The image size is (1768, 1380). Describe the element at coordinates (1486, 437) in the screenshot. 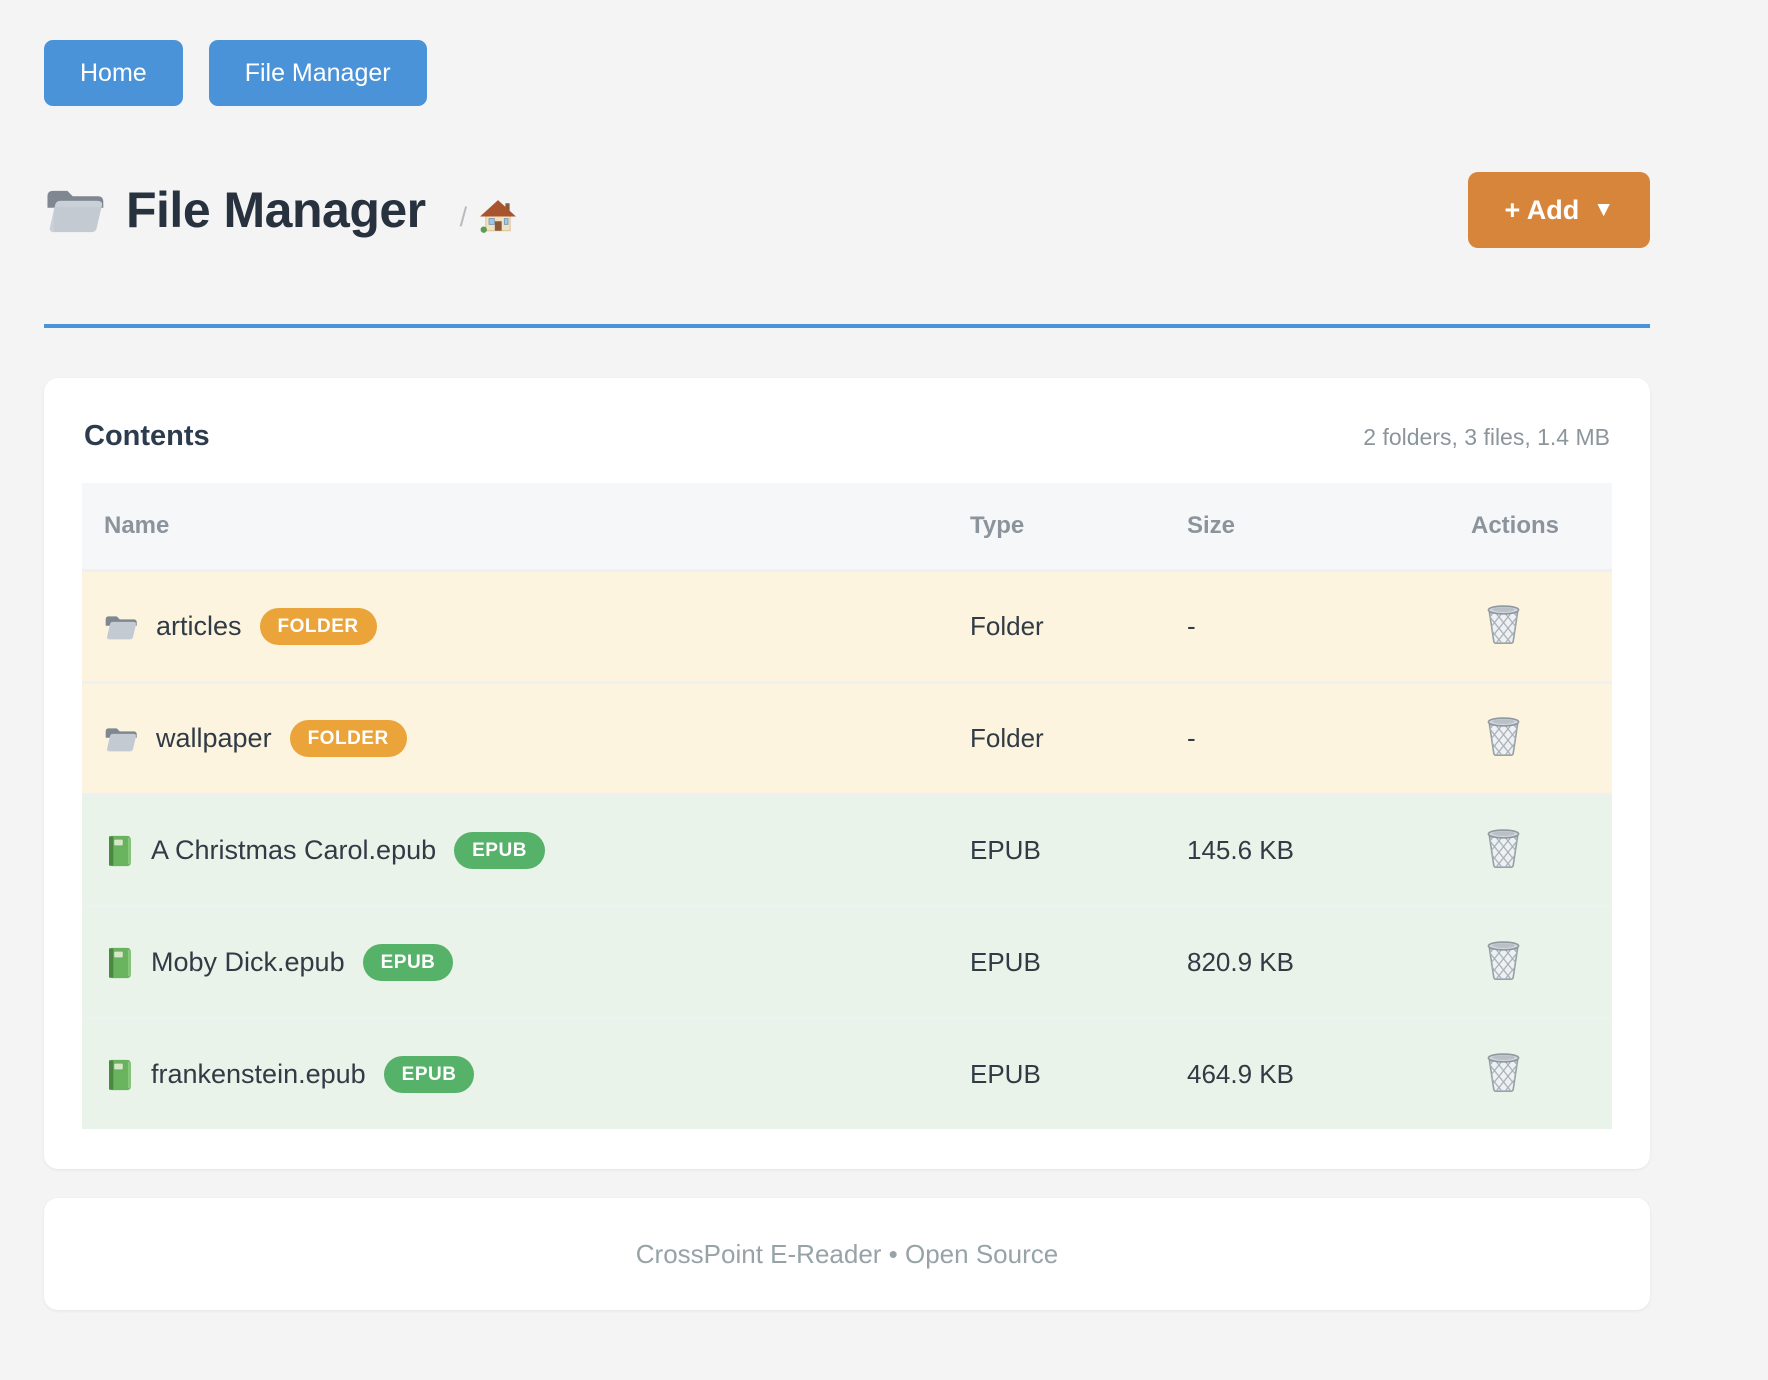

I see `contents-summary: 2 folders, 3 files, 1.4 MB` at that location.